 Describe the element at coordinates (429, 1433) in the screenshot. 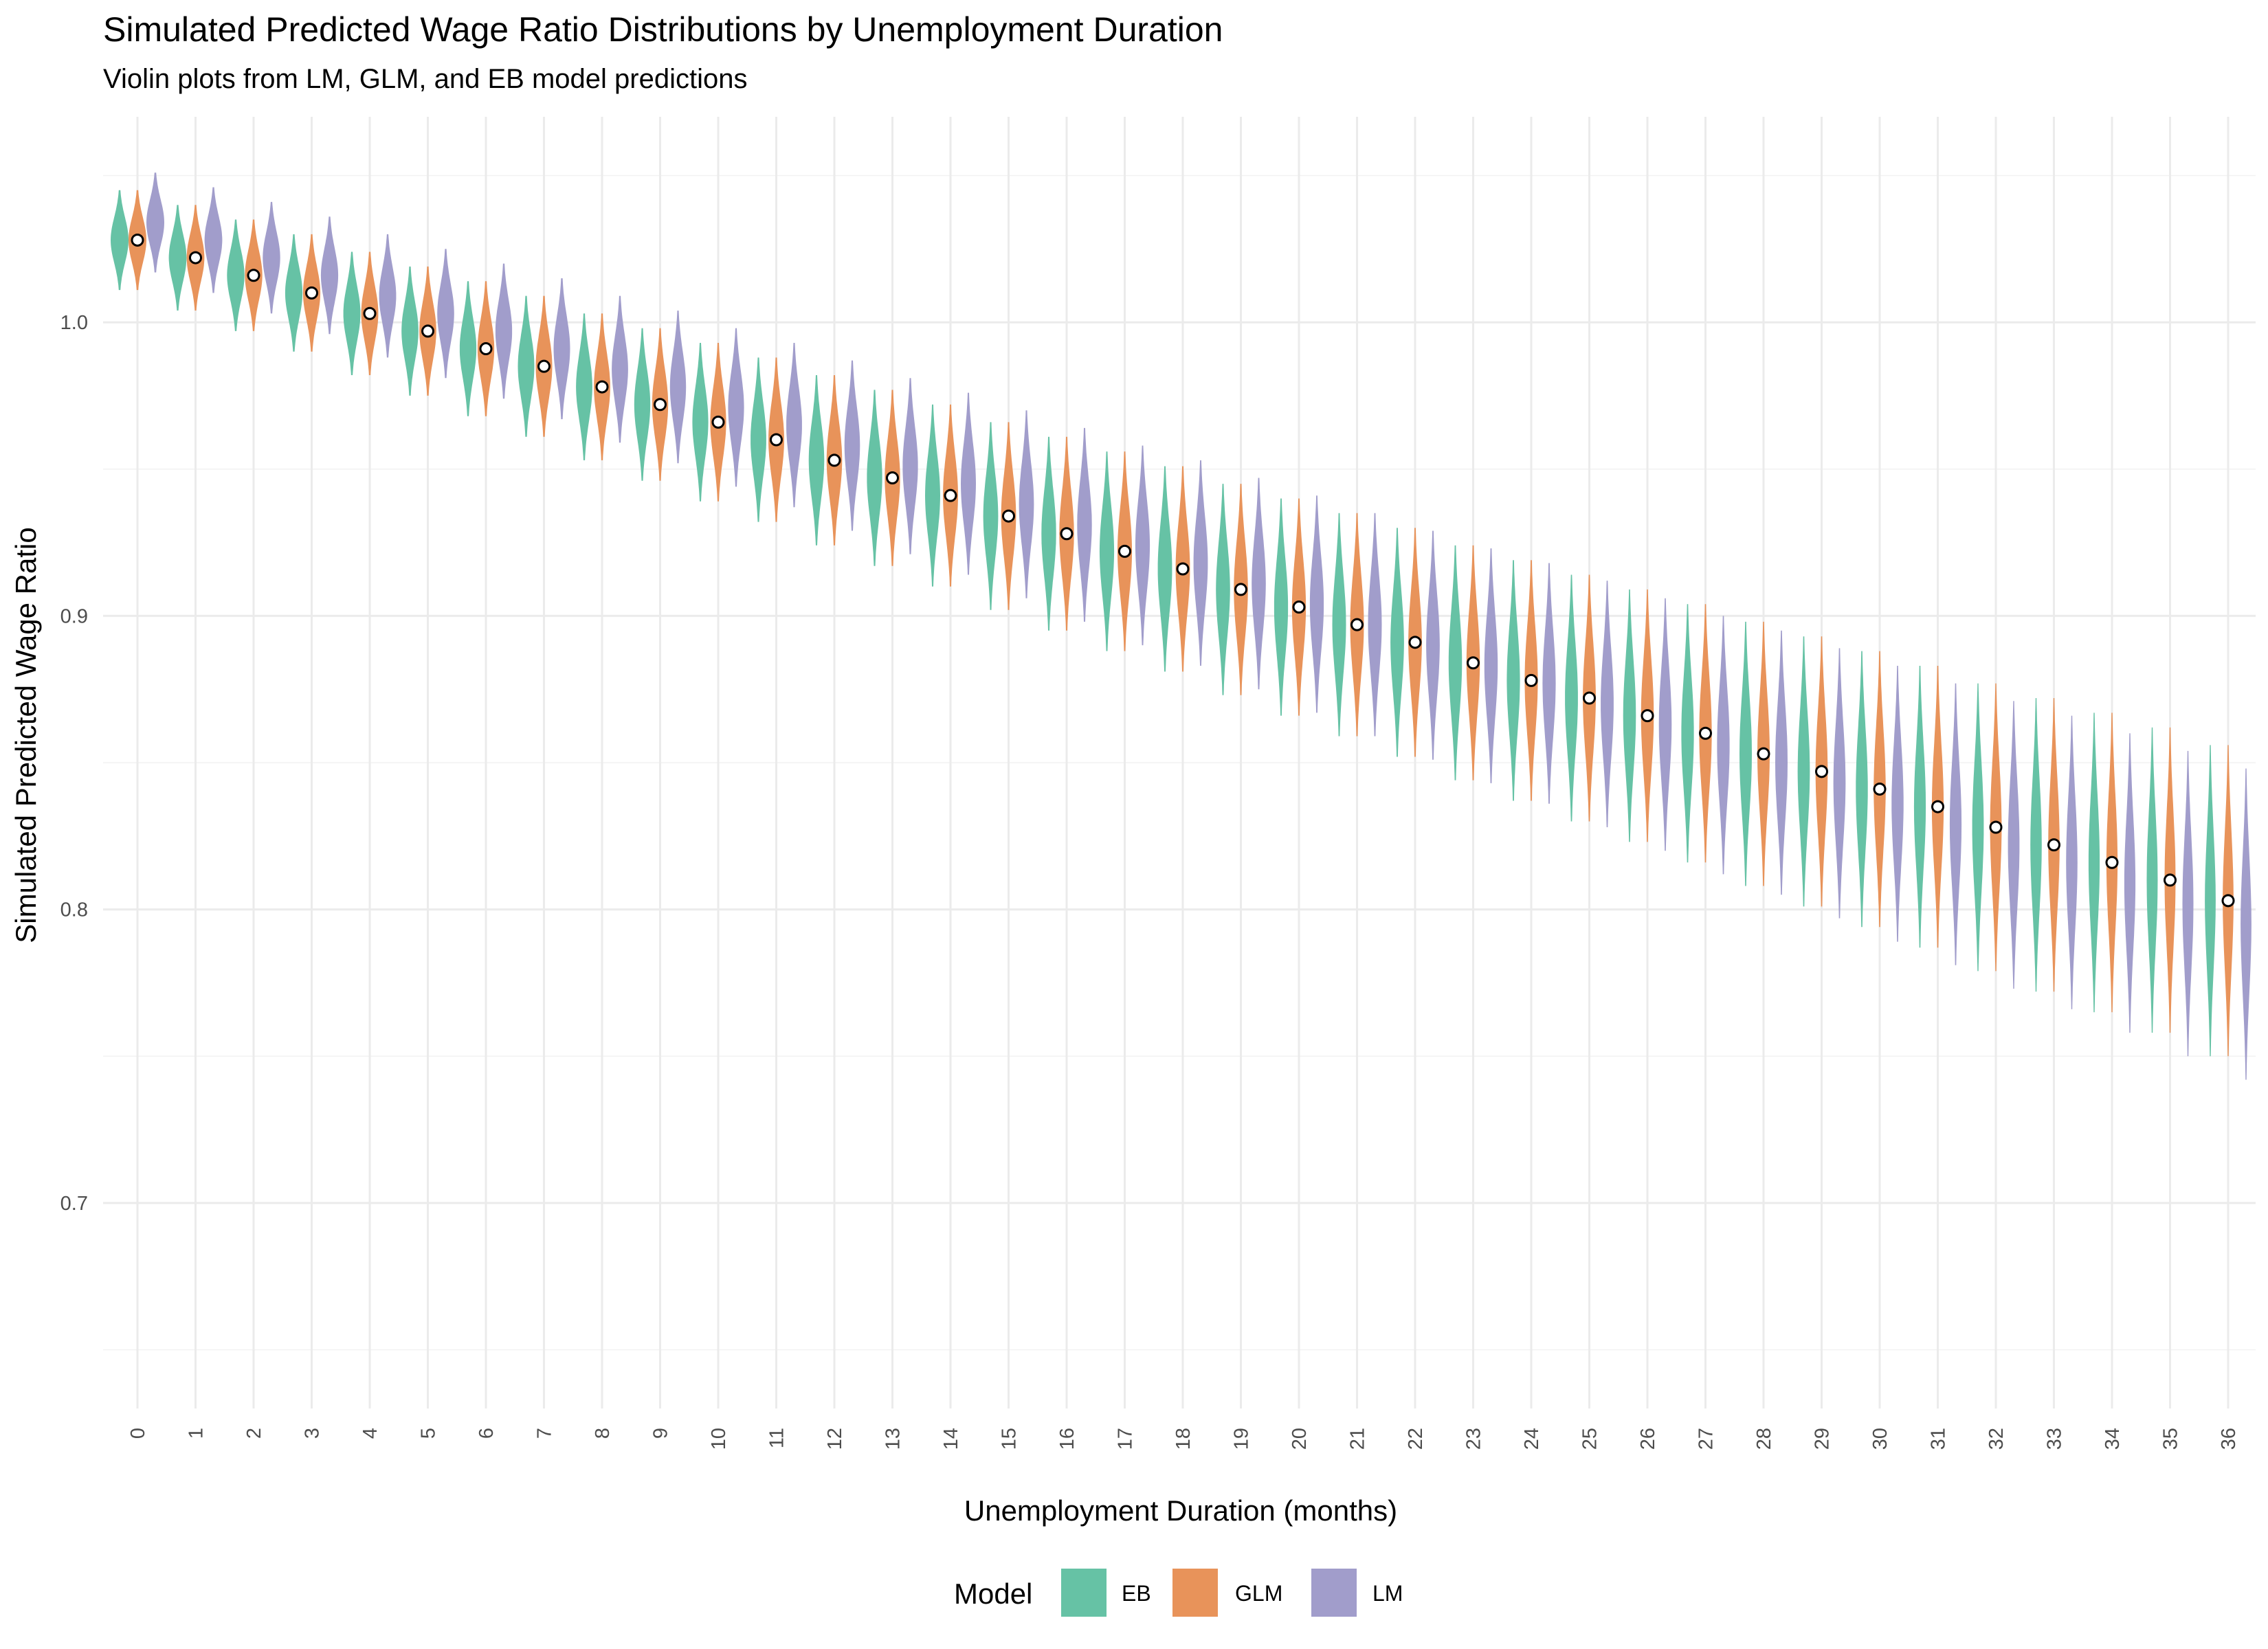

I see `x-tick-label: 5` at that location.